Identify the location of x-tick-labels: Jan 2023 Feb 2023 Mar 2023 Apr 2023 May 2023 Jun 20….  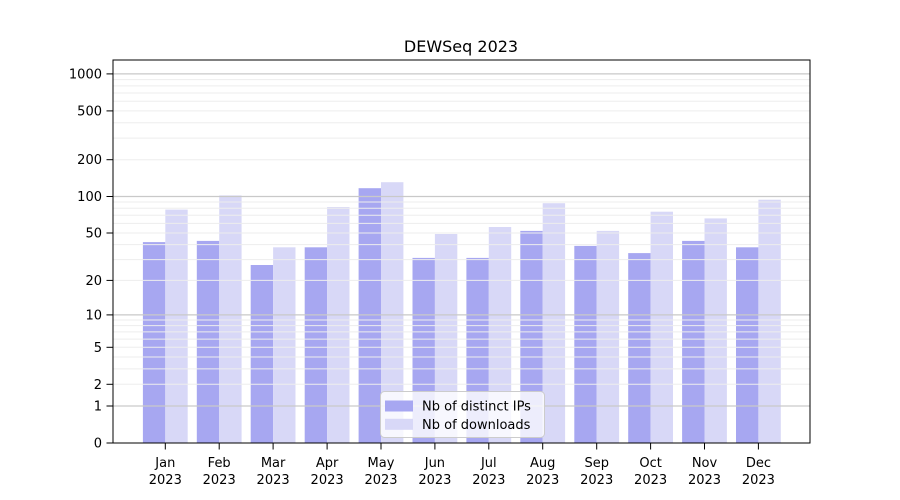
(462, 472).